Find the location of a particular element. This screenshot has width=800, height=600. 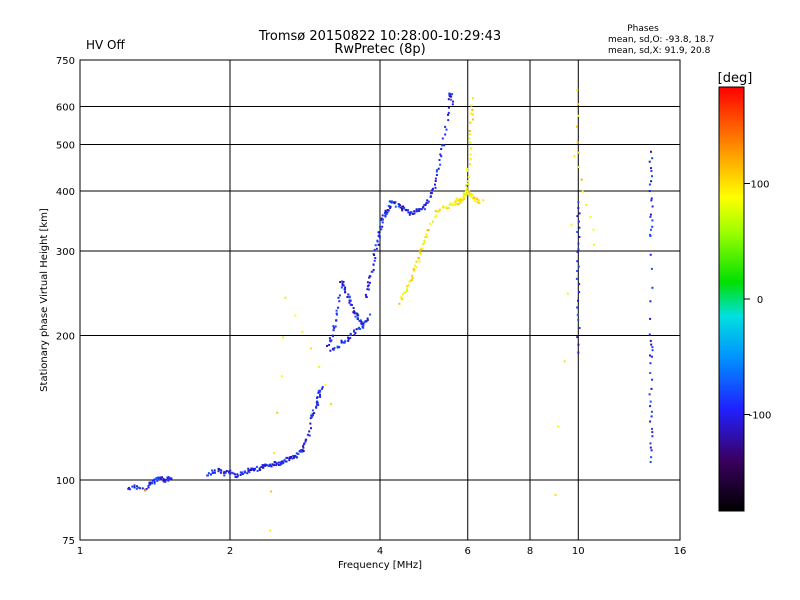

y-tick-label: 200 is located at coordinates (65, 337).